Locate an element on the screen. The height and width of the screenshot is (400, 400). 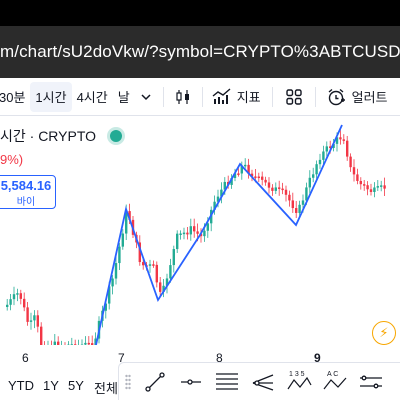
drag-handle-icon is located at coordinates (128, 382).